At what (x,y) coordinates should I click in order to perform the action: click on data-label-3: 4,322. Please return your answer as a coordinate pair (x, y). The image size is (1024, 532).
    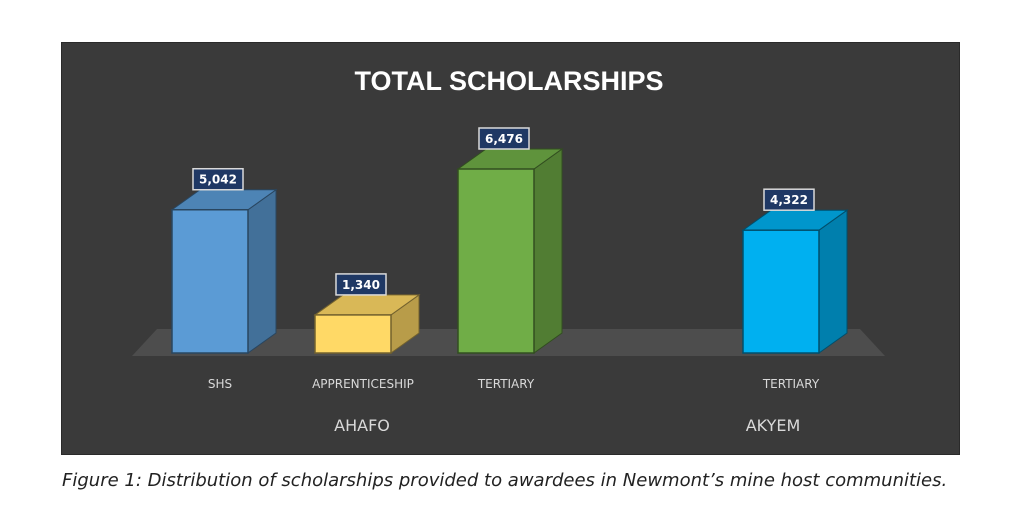
    Looking at the image, I should click on (789, 200).